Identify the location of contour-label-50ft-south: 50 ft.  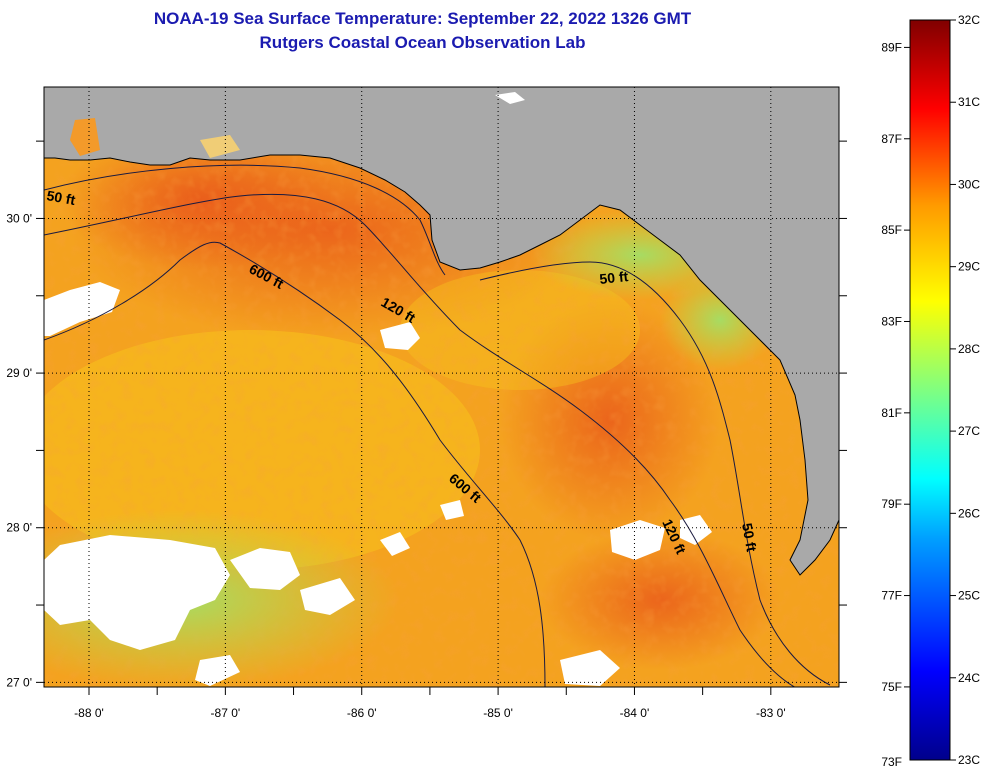
(749, 537).